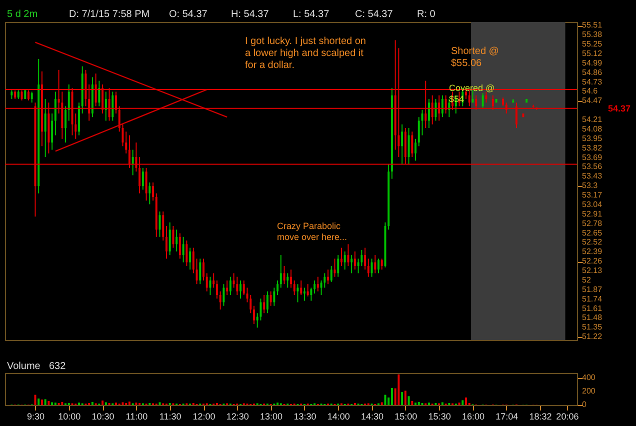  What do you see at coordinates (592, 81) in the screenshot?
I see `y-tick-label: 54.73` at bounding box center [592, 81].